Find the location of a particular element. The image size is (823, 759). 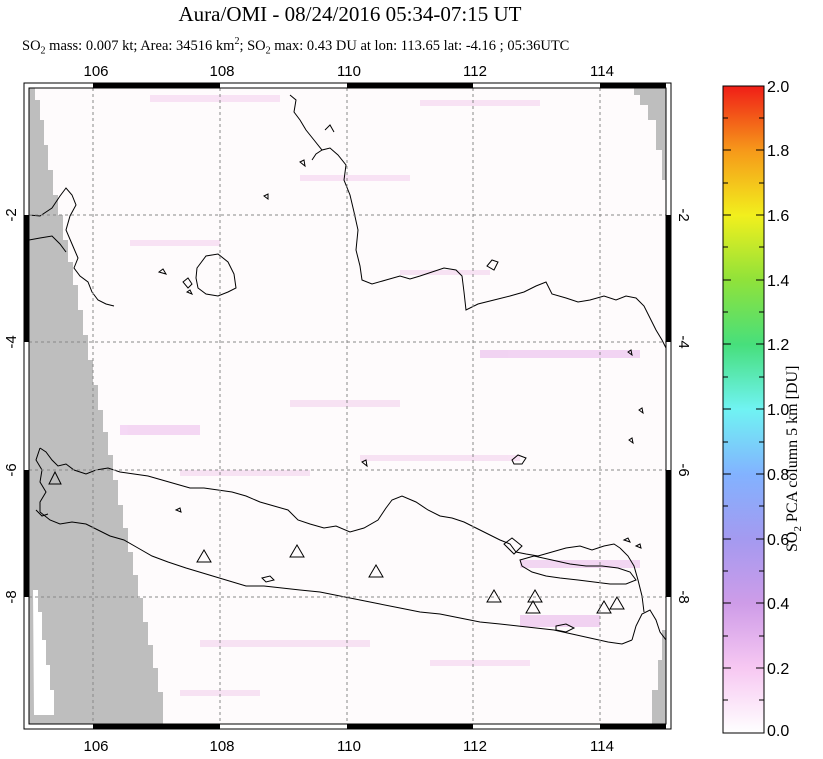

colorbar-label: 1.8 is located at coordinates (778, 151).